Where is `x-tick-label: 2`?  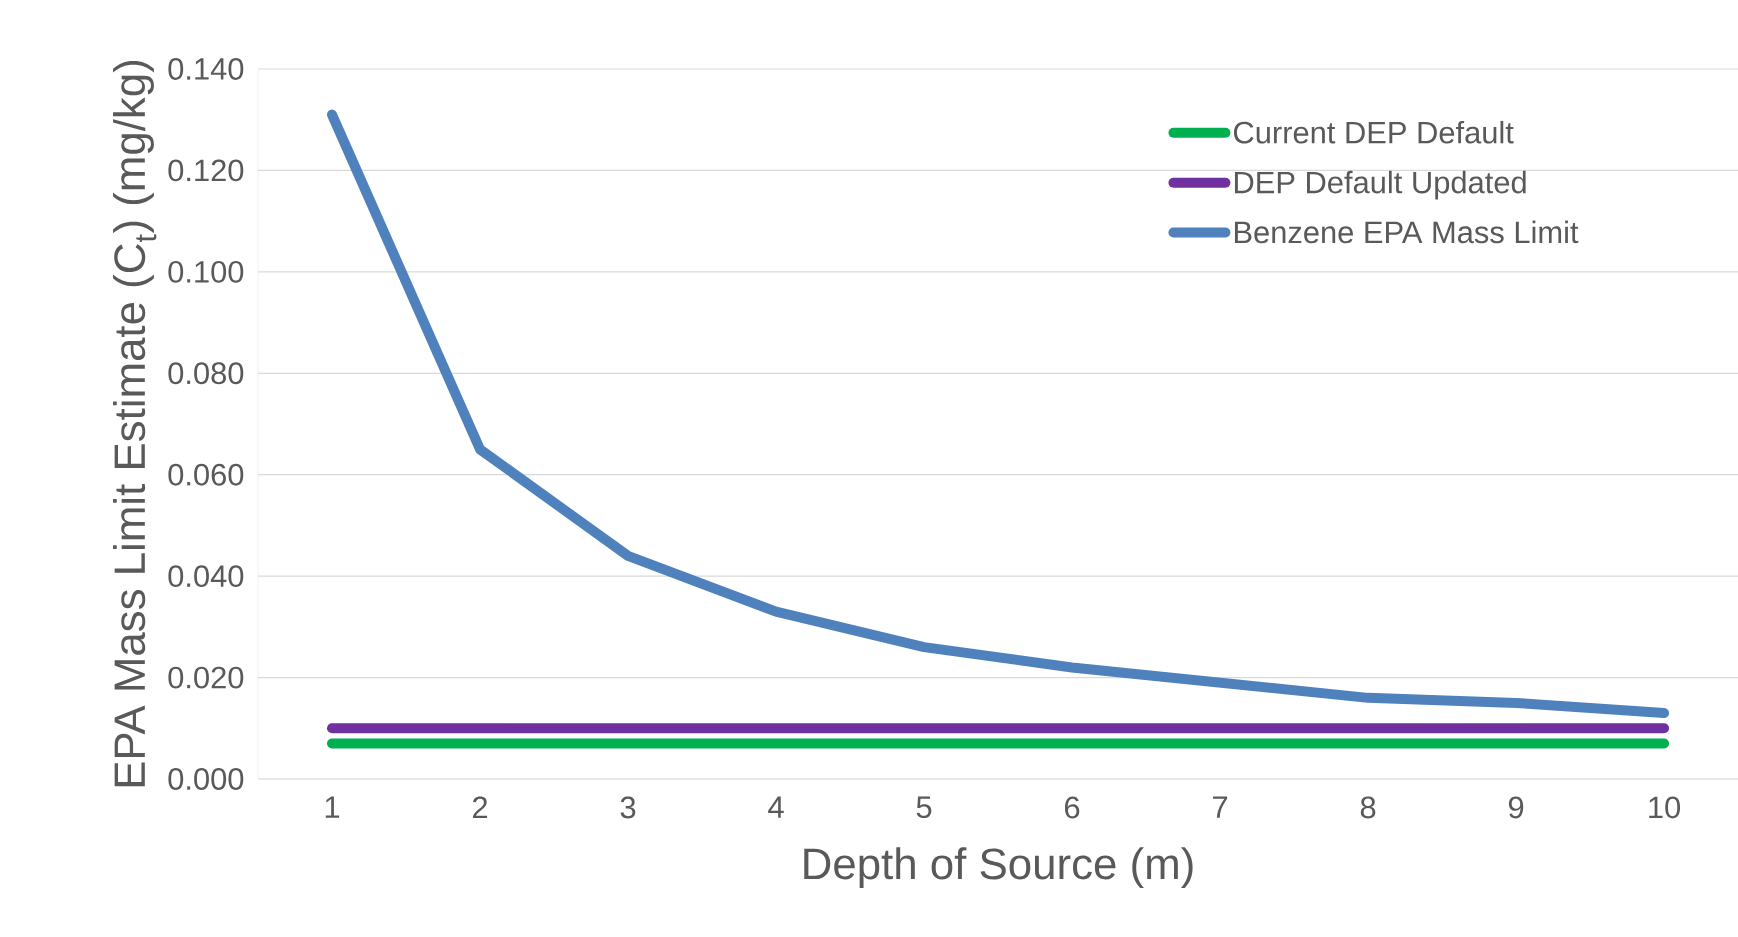 x-tick-label: 2 is located at coordinates (480, 807).